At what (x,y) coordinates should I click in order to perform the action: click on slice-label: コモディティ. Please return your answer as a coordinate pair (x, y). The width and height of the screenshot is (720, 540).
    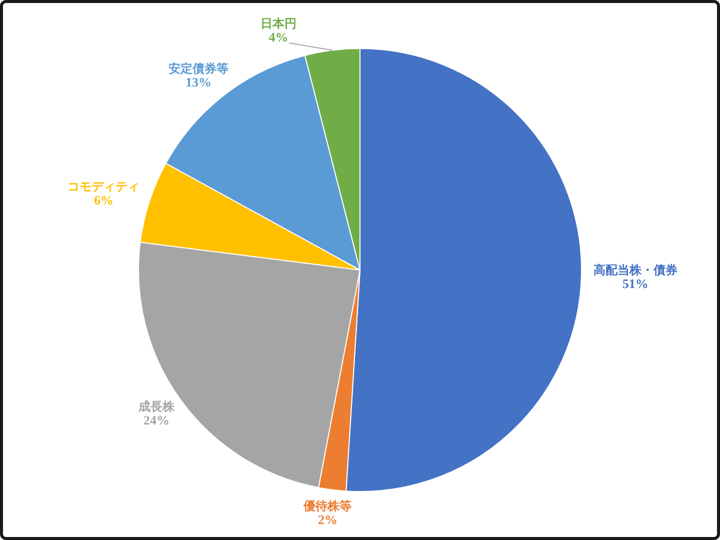
    Looking at the image, I should click on (104, 186).